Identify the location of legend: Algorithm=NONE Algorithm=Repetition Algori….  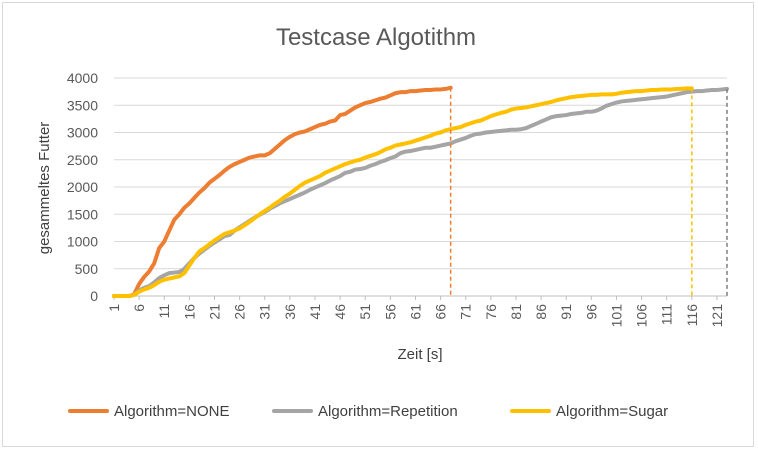
(368, 411).